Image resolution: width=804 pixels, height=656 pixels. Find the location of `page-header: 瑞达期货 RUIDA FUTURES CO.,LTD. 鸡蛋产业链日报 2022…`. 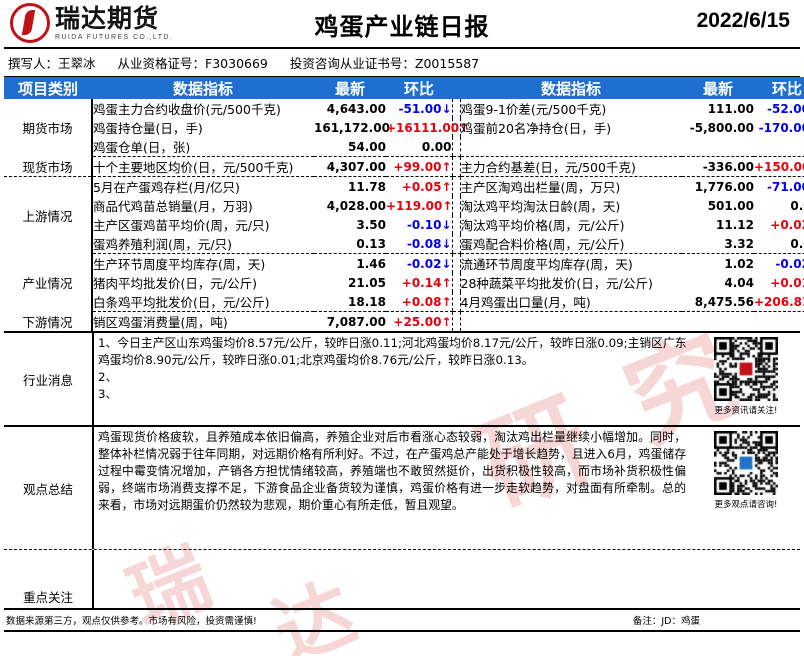

page-header: 瑞达期货 RUIDA FUTURES CO.,LTD. 鸡蛋产业链日报 2022… is located at coordinates (402, 23).